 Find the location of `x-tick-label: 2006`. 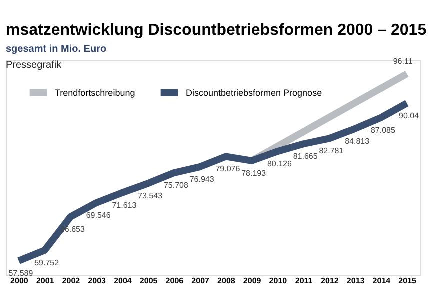

x-tick-label: 2006 is located at coordinates (175, 281).